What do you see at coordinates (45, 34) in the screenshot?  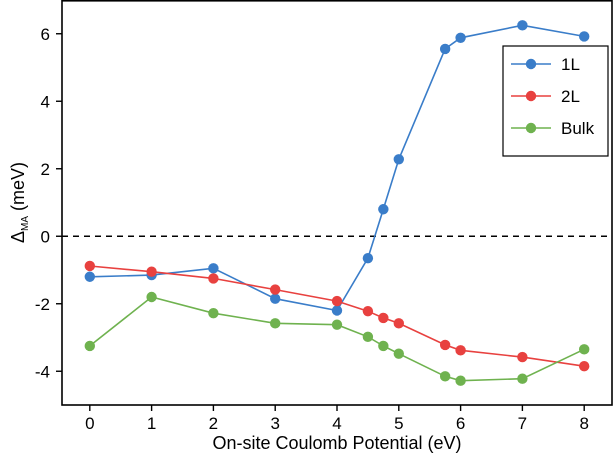 I see `y-tick-label: 6` at bounding box center [45, 34].